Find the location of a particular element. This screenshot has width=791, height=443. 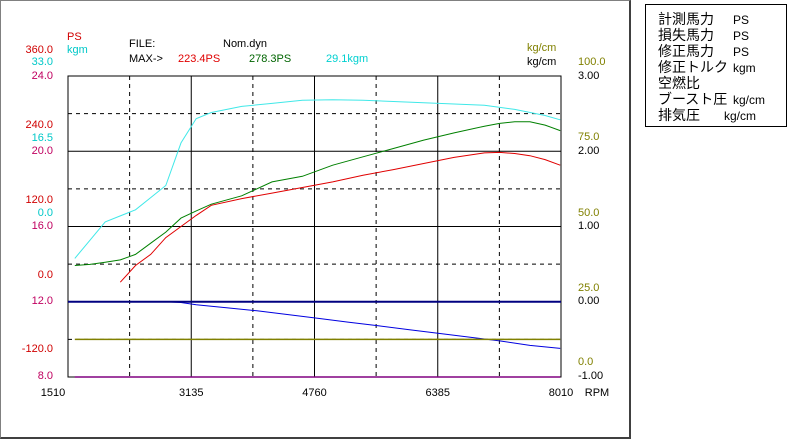

legend-item: ブースト圧 kg/cm is located at coordinates (711, 99).